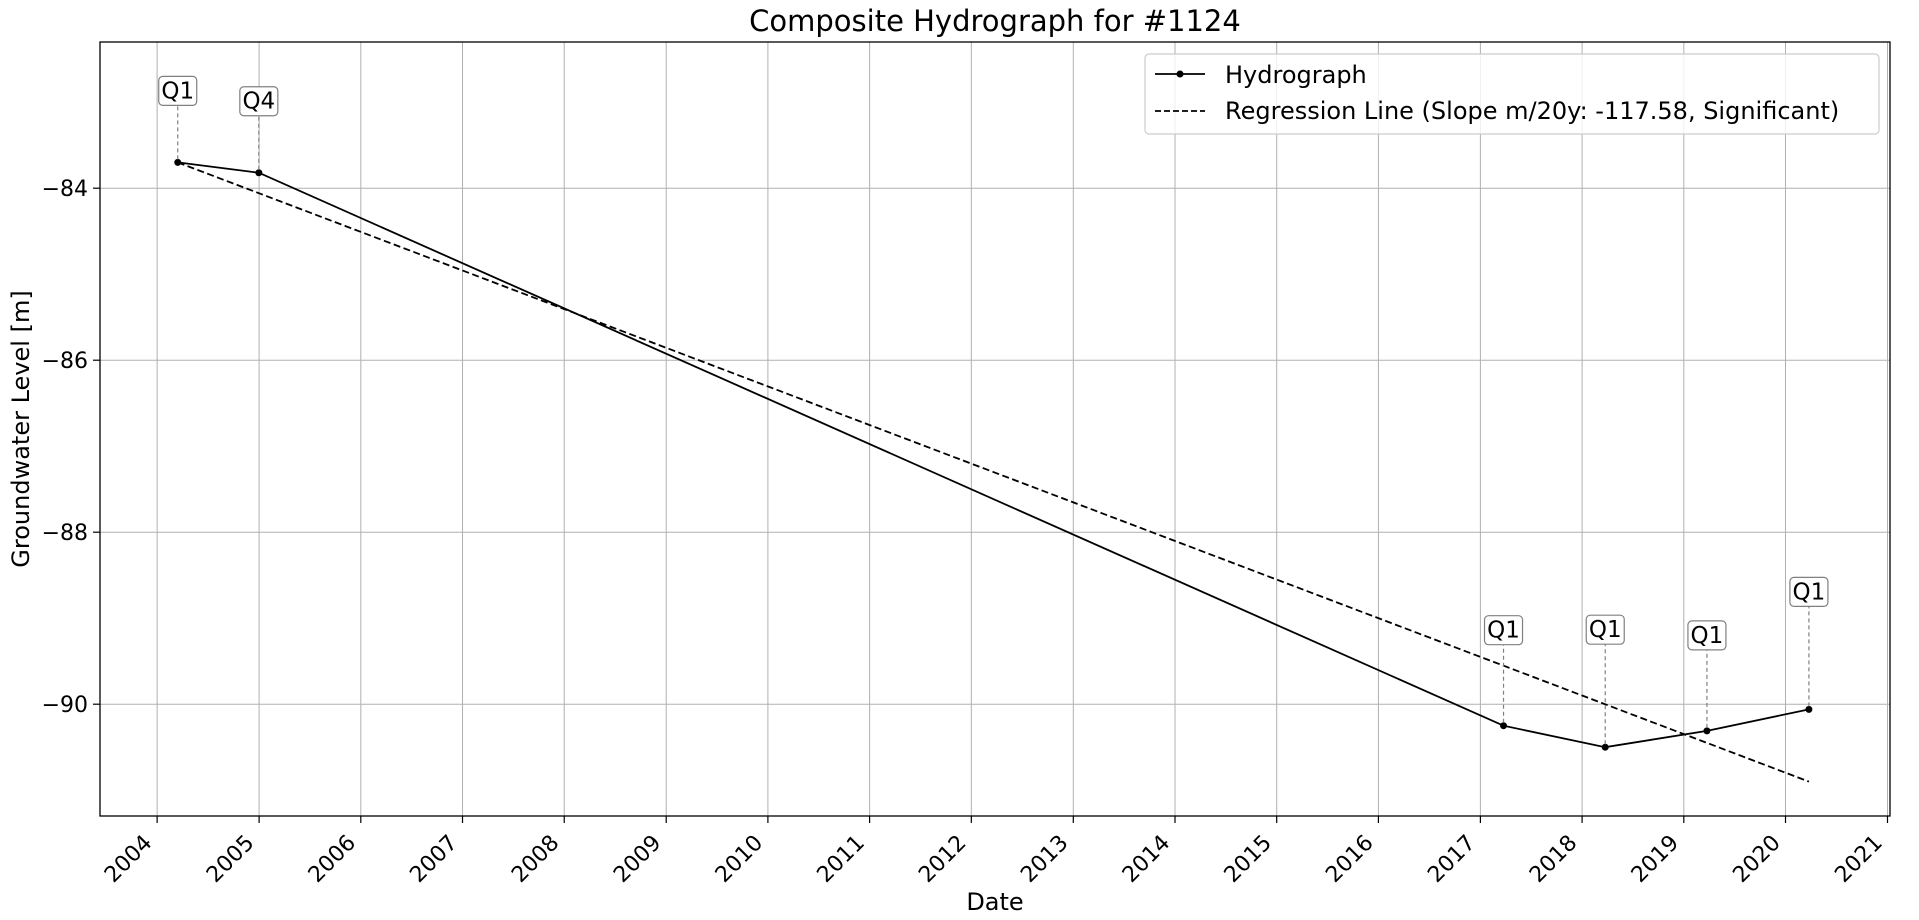  I want to click on legend-hydrograph-label: Hydrograph, so click(1296, 75).